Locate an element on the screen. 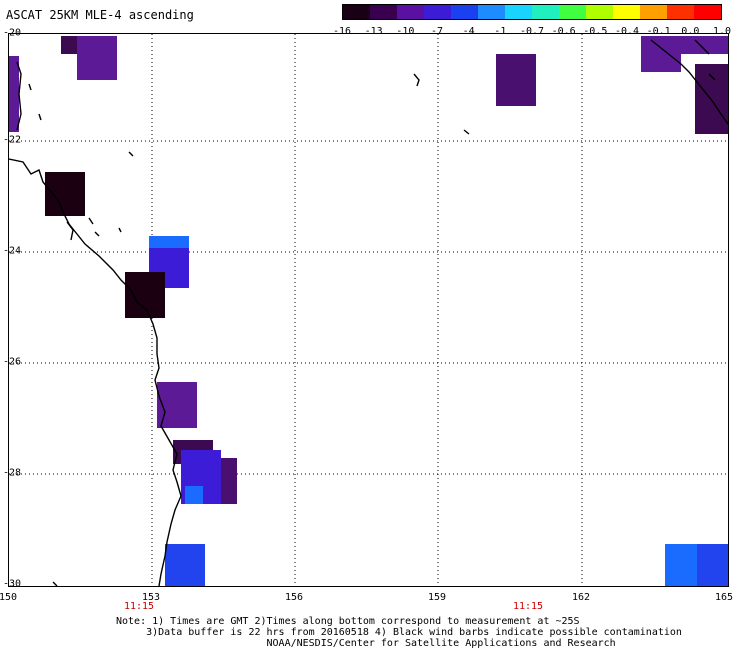  lon-label: 153 is located at coordinates (151, 597).